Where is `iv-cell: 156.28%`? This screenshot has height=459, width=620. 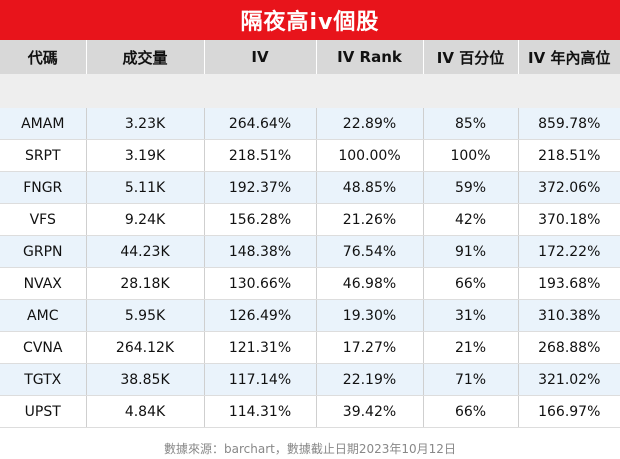
iv-cell: 156.28% is located at coordinates (260, 219).